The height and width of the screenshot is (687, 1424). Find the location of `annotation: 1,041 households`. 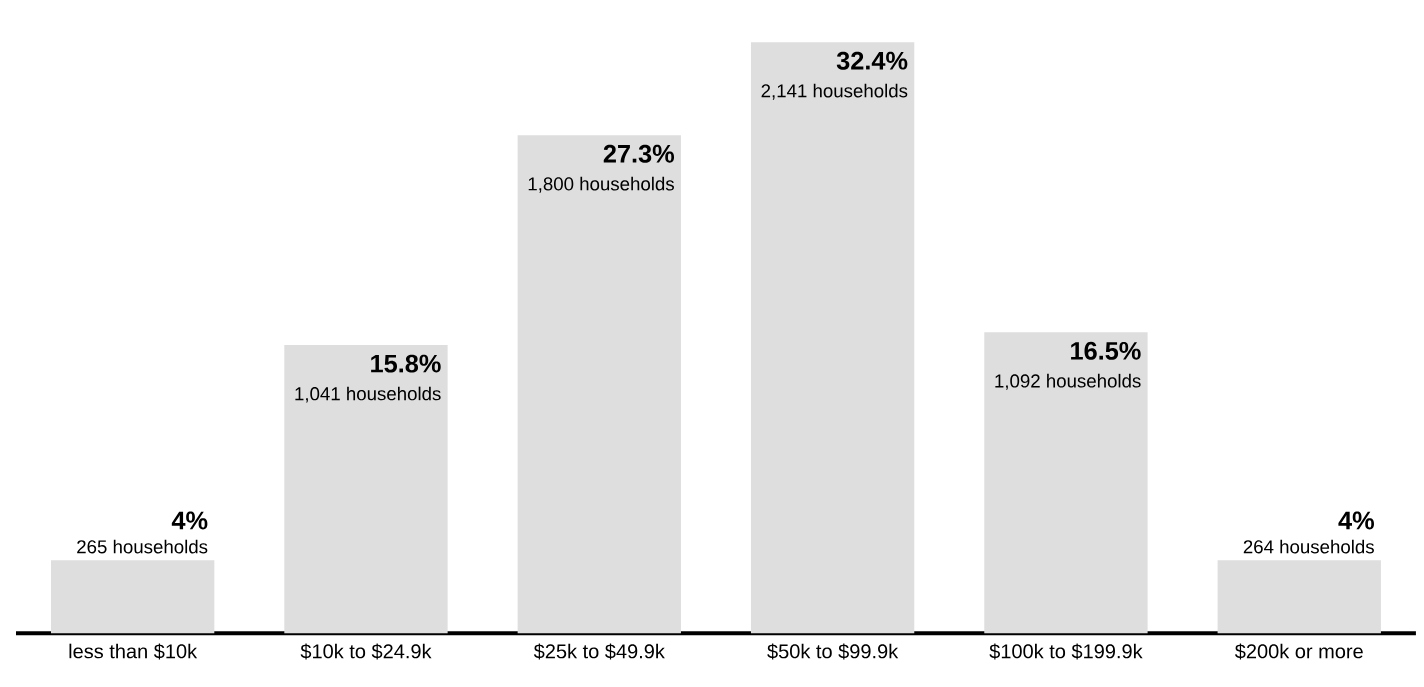

annotation: 1,041 households is located at coordinates (368, 394).